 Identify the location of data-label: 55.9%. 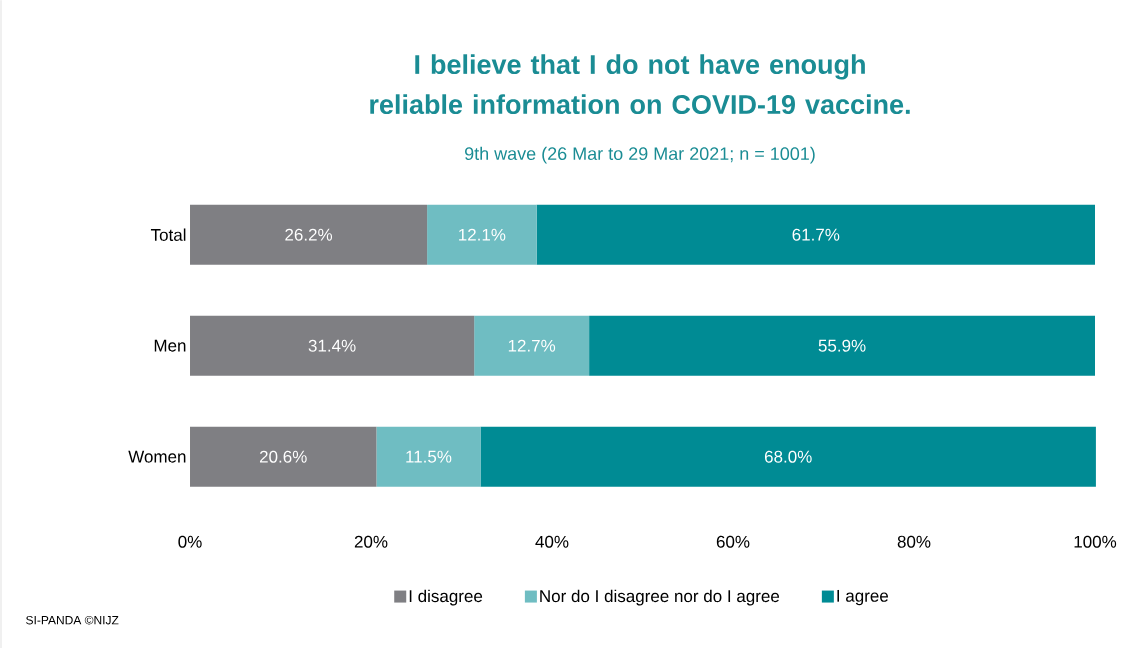
(842, 345).